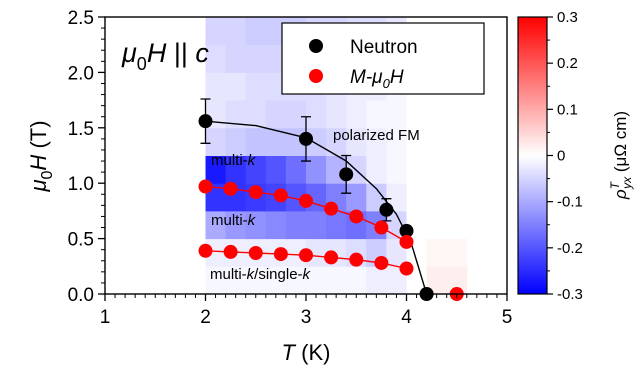 This screenshot has height=377, width=640. Describe the element at coordinates (261, 274) in the screenshot. I see `phase-label-bottom: multi-k/single-k` at that location.